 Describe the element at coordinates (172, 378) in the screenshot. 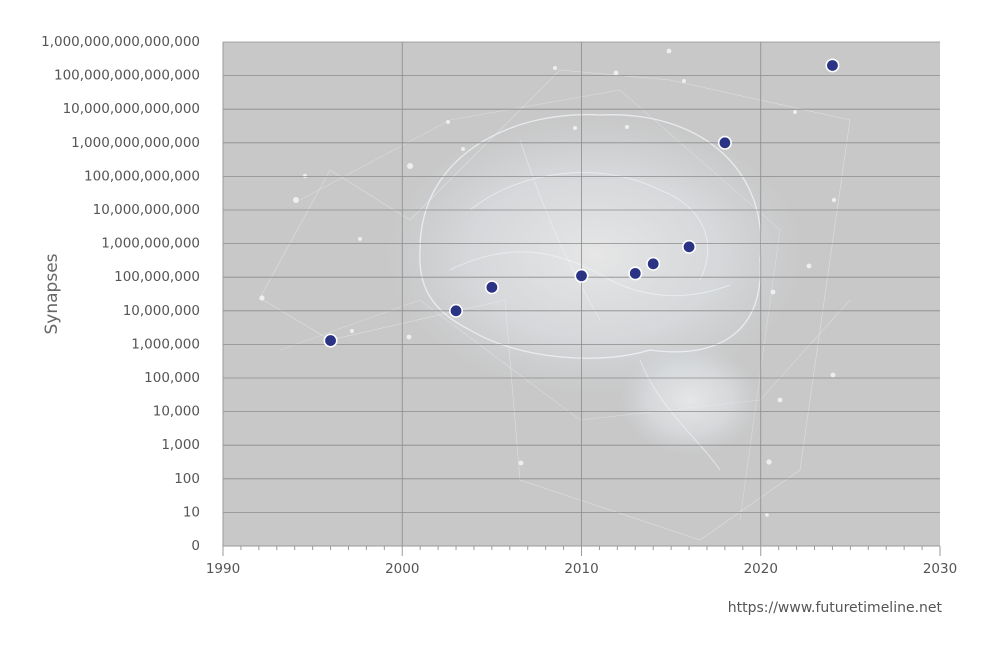

I see `y-tick-label: 100,000` at that location.